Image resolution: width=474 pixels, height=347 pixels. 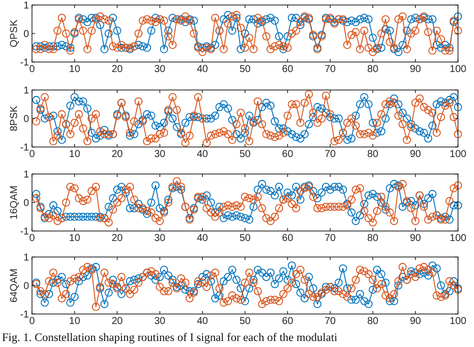 What do you see at coordinates (14, 33) in the screenshot?
I see `y-axis-title: QPSK` at bounding box center [14, 33].